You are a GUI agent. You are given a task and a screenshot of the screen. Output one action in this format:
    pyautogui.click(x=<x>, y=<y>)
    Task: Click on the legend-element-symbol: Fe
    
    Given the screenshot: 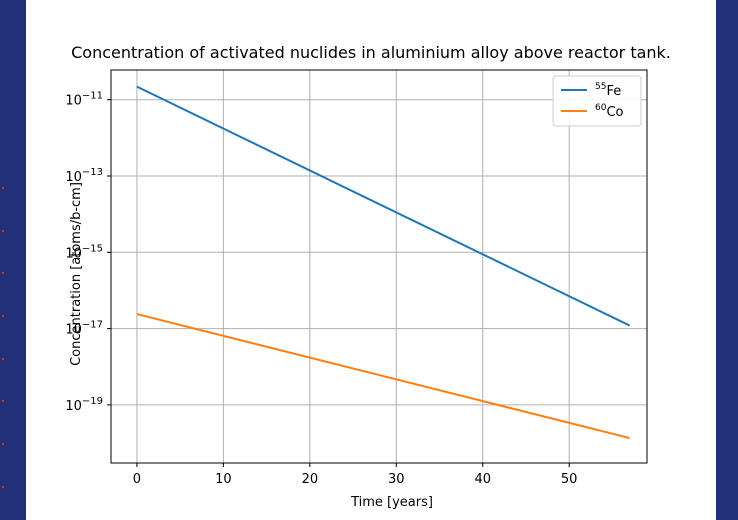 What is the action you would take?
    pyautogui.click(x=613, y=91)
    